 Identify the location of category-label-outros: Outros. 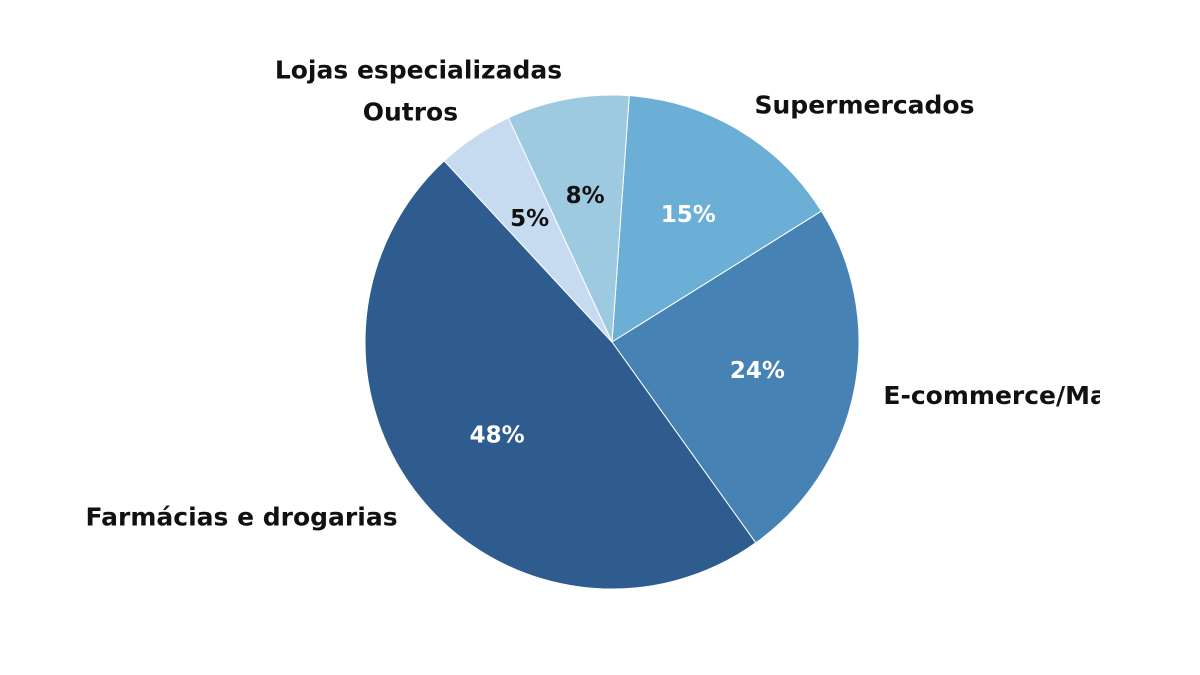
(410, 112).